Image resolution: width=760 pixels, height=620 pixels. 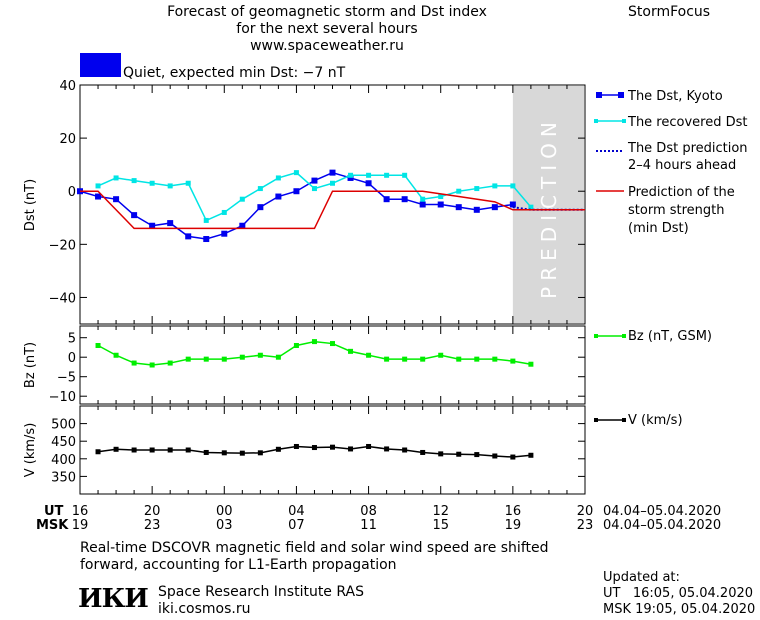 What do you see at coordinates (662, 525) in the screenshot?
I see `msk-date-range: 04.04–05.04.2020` at bounding box center [662, 525].